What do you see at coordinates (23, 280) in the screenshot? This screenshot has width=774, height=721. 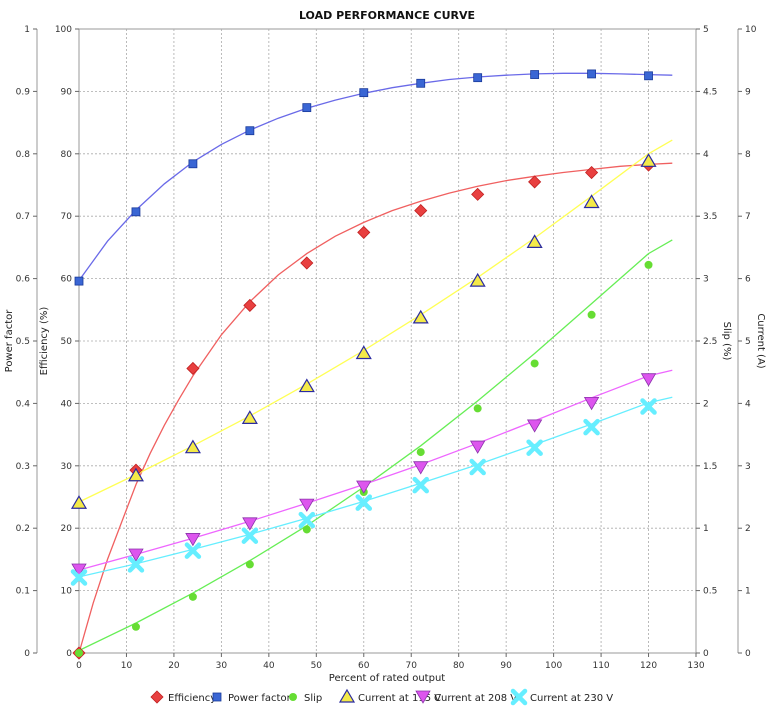 I see `power-factor-tick-label: 0.6` at bounding box center [23, 280].